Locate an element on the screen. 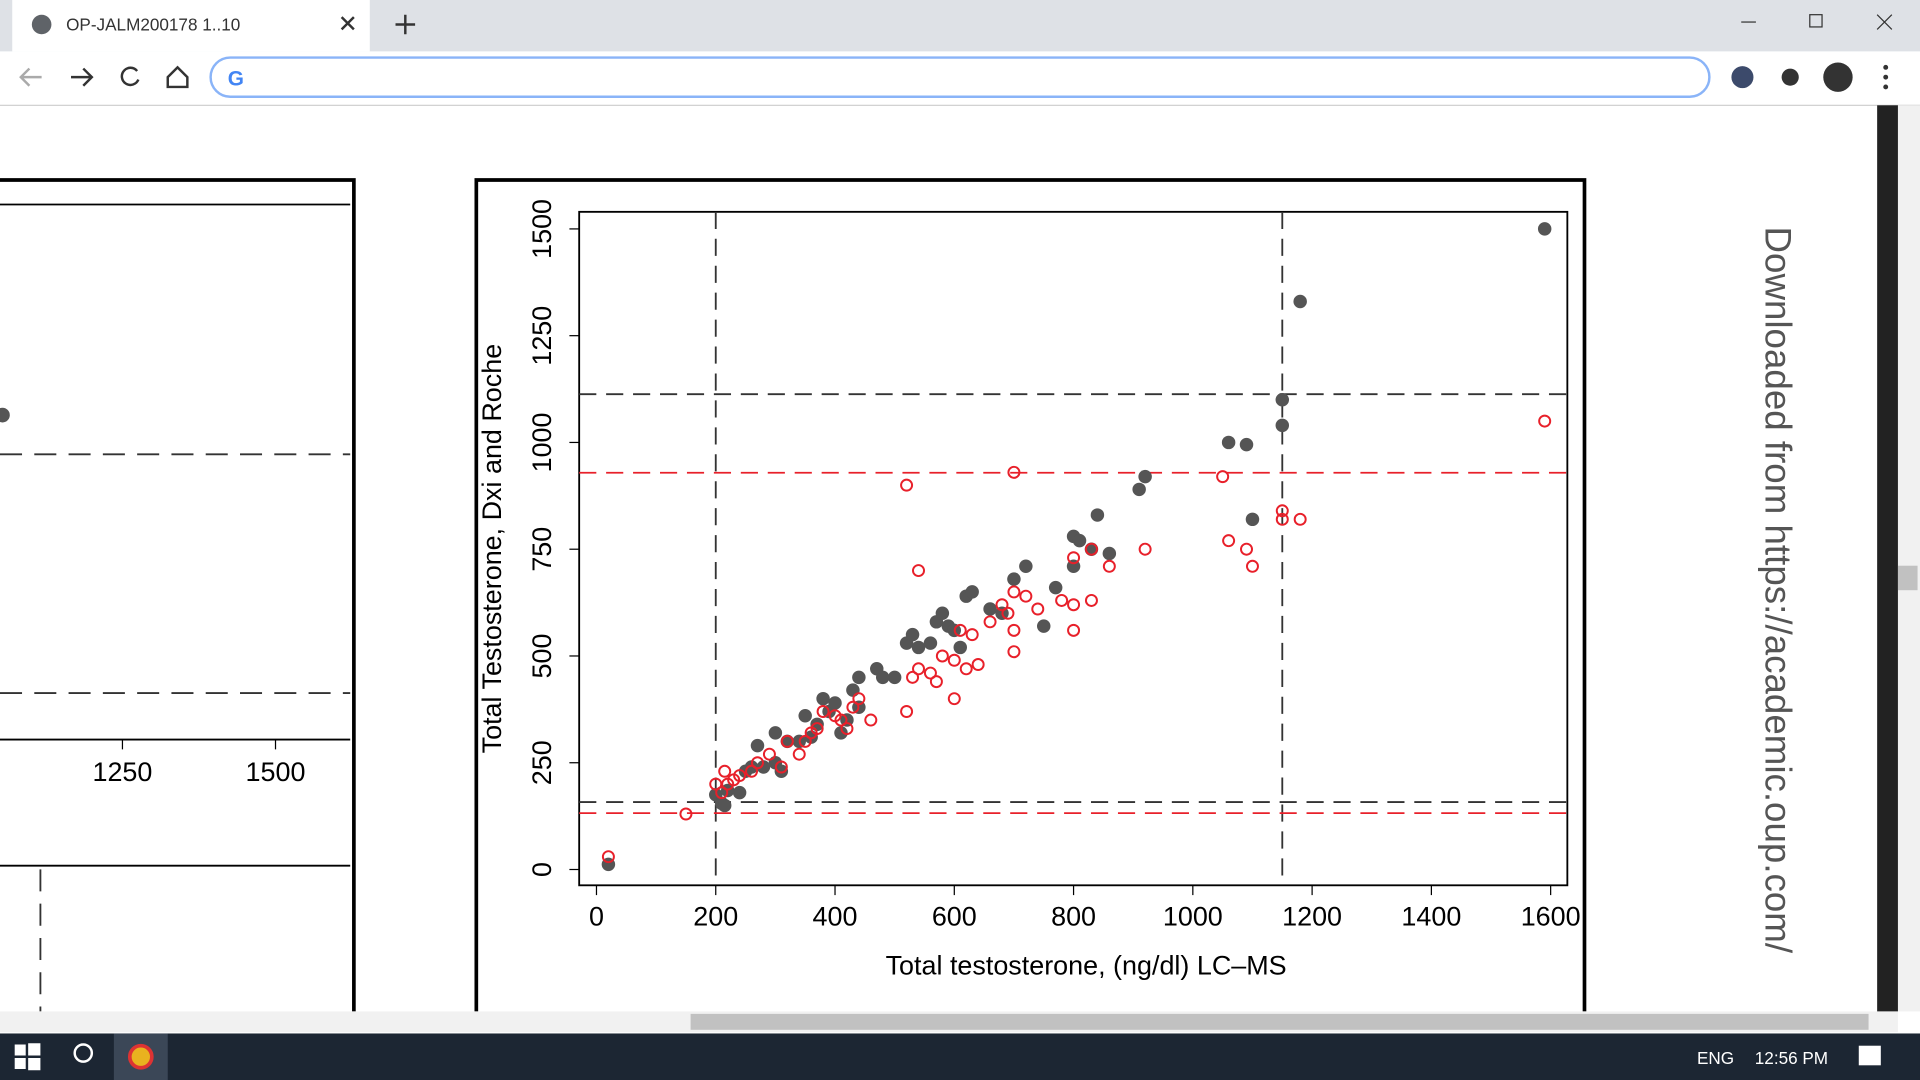 This screenshot has width=1920, height=1080. extensions is located at coordinates (1790, 77).